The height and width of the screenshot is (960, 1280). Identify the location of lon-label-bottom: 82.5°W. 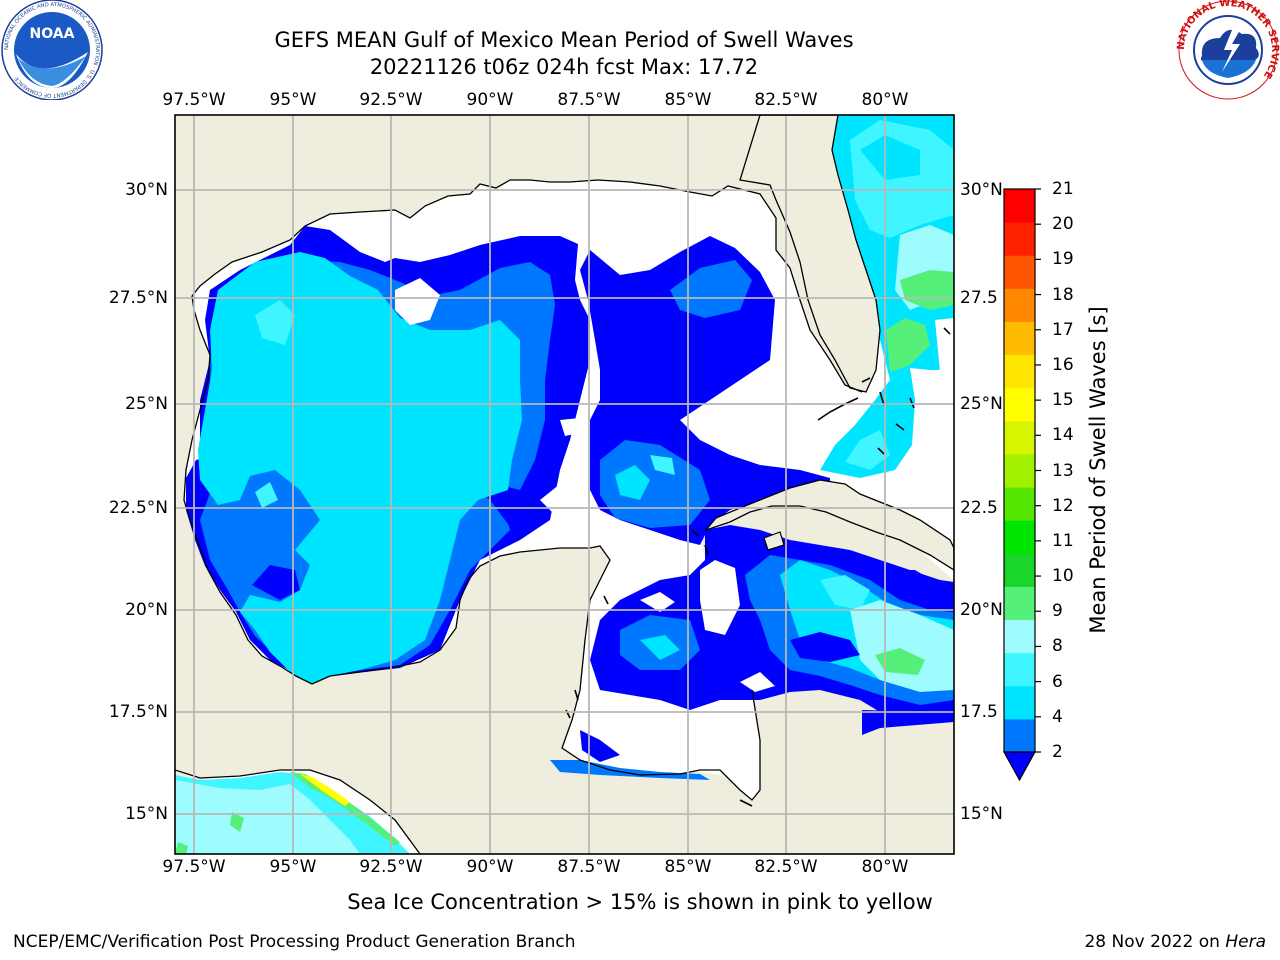
(786, 867).